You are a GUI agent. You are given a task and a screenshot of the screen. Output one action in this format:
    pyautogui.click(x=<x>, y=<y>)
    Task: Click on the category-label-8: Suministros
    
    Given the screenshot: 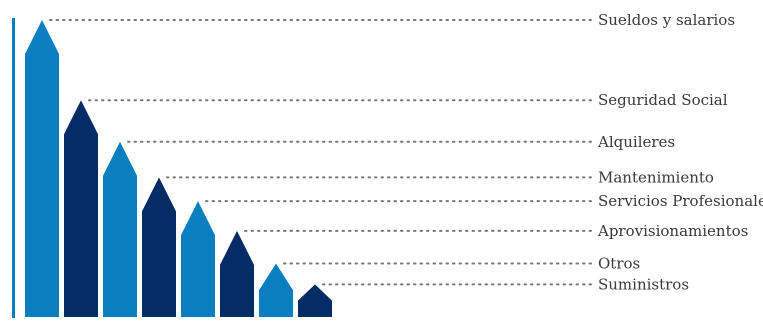 What is the action you would take?
    pyautogui.click(x=643, y=284)
    